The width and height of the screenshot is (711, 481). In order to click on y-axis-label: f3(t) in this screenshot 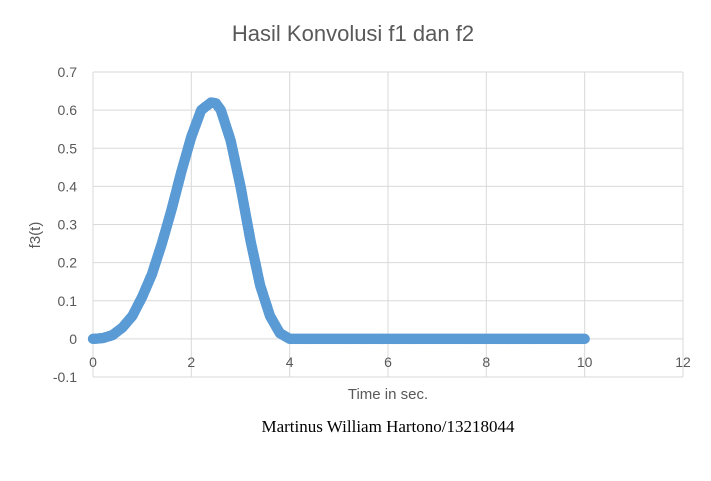, I will do `click(35, 235)`.